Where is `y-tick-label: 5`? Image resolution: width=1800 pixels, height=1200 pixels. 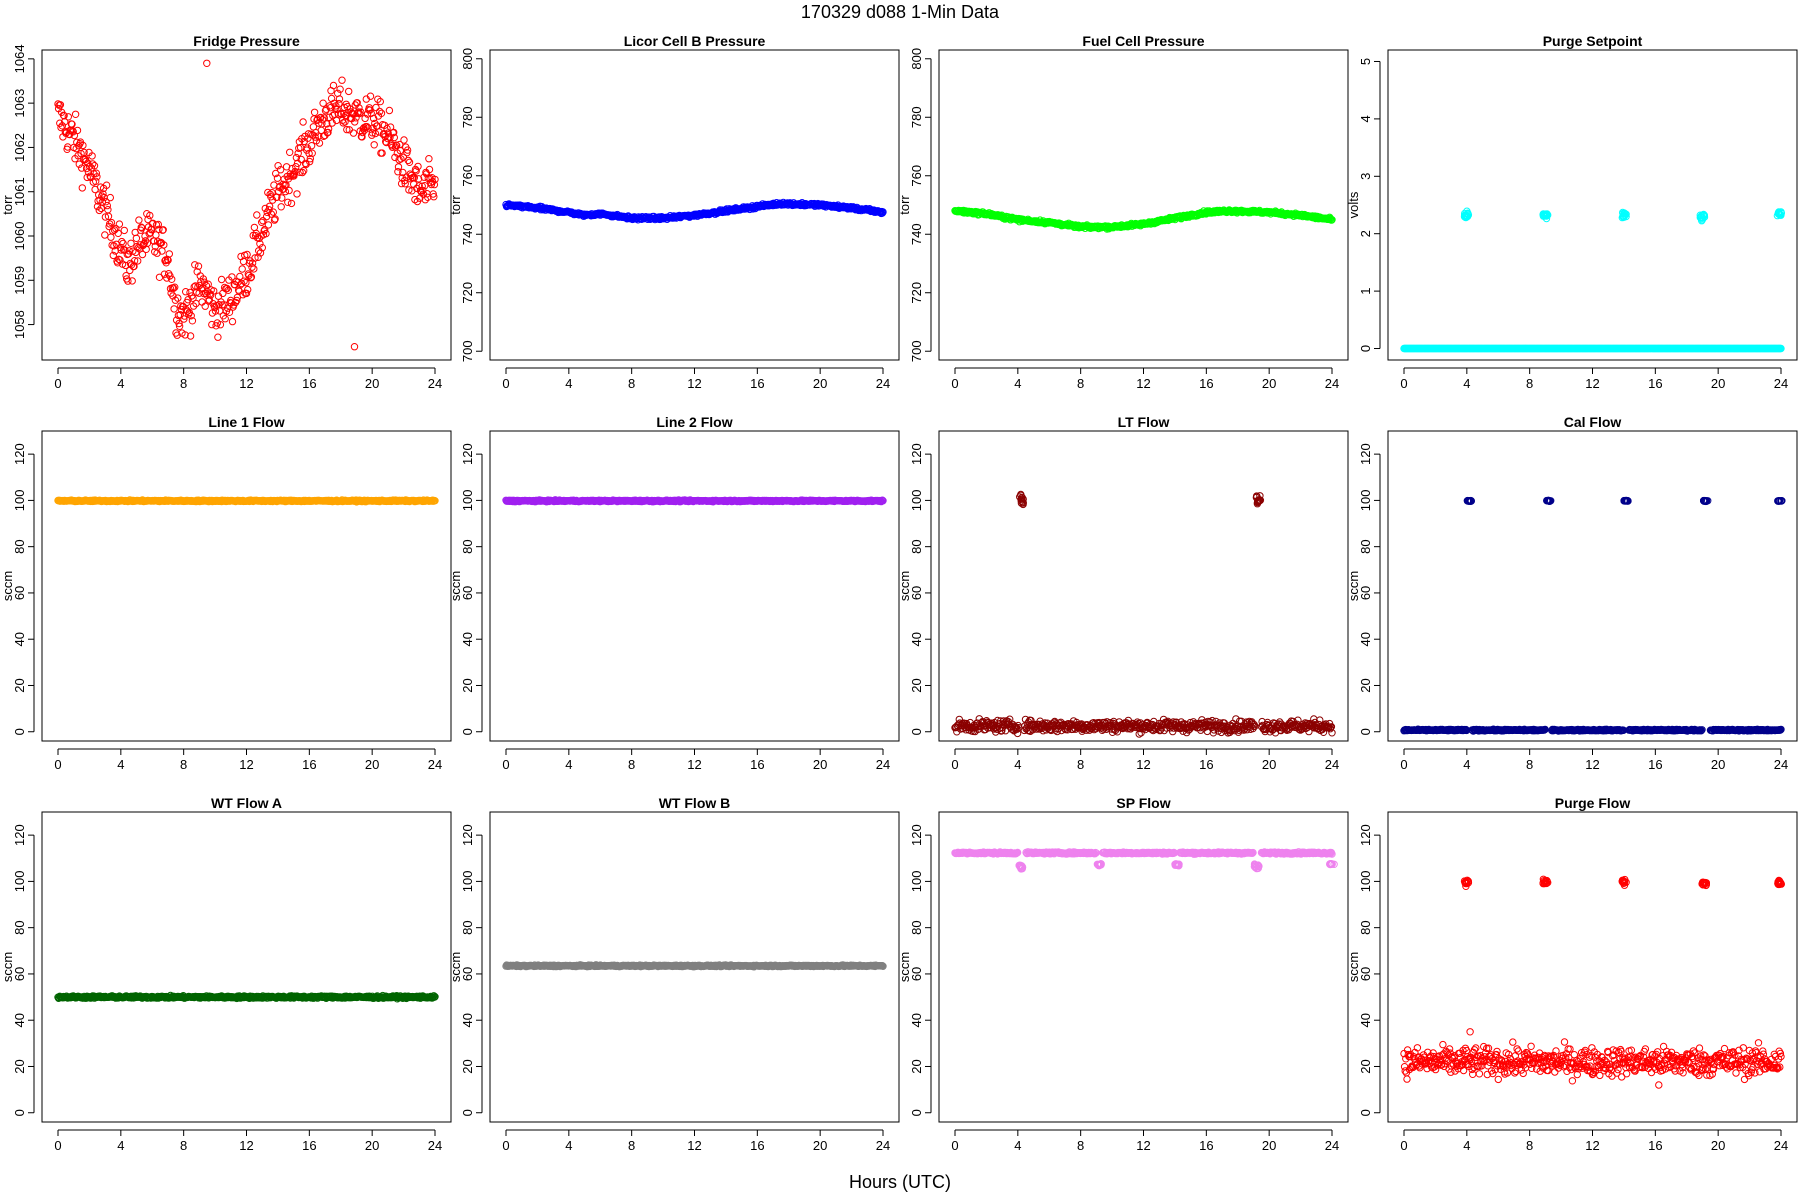
y-tick-label: 5 is located at coordinates (1365, 61).